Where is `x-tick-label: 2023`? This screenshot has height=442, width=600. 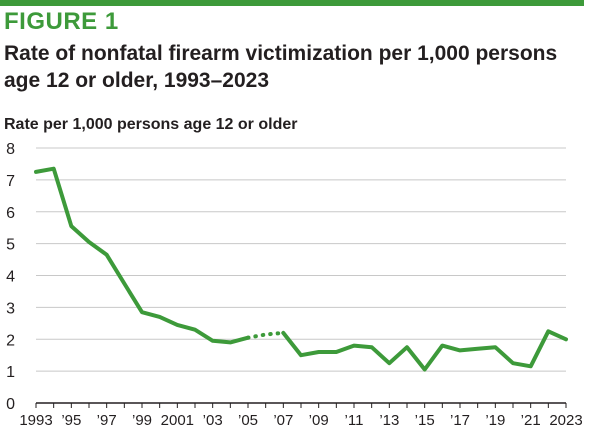
x-tick-label: 2023 is located at coordinates (565, 420).